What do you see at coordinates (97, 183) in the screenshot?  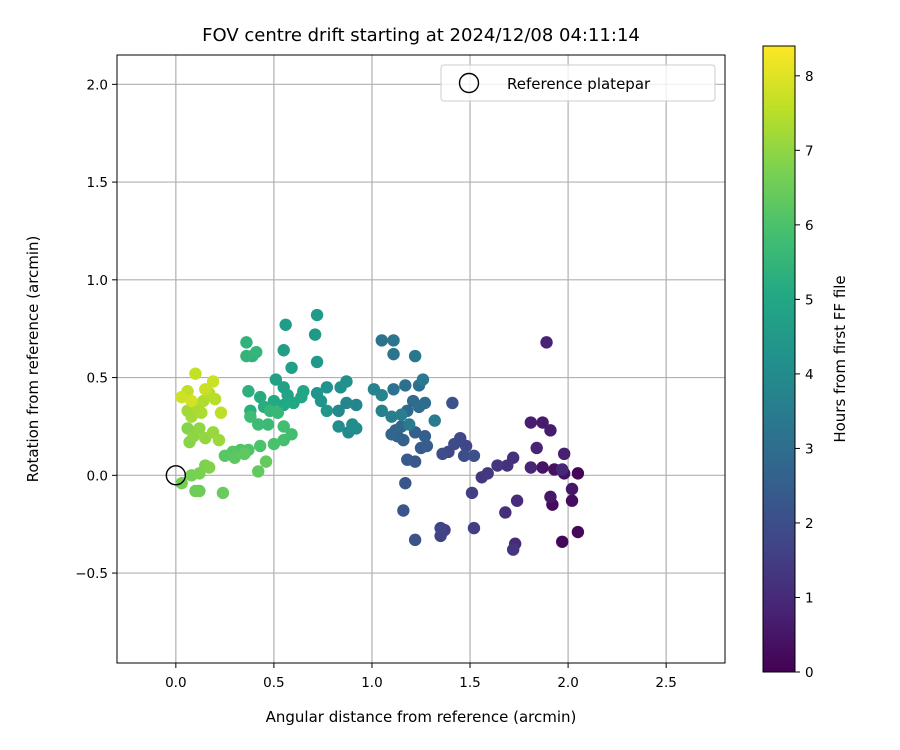 I see `y-tick-label: 1.5` at bounding box center [97, 183].